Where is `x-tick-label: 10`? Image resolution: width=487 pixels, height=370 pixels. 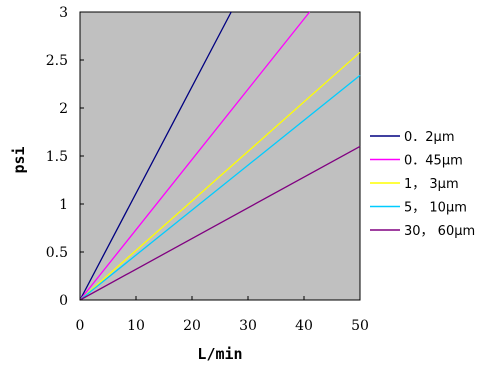 x-tick-label: 10 is located at coordinates (136, 326).